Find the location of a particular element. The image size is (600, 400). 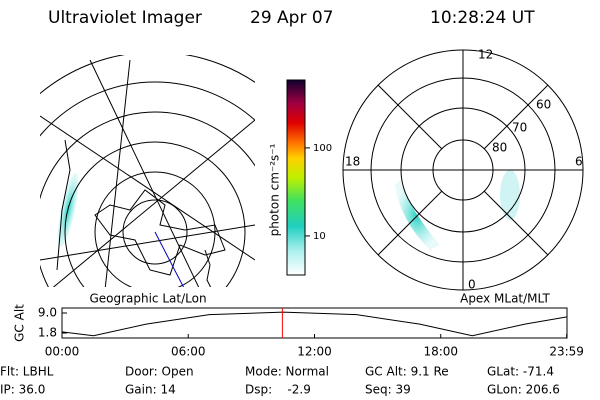

status-field: GLon: 206.6 is located at coordinates (523, 390).